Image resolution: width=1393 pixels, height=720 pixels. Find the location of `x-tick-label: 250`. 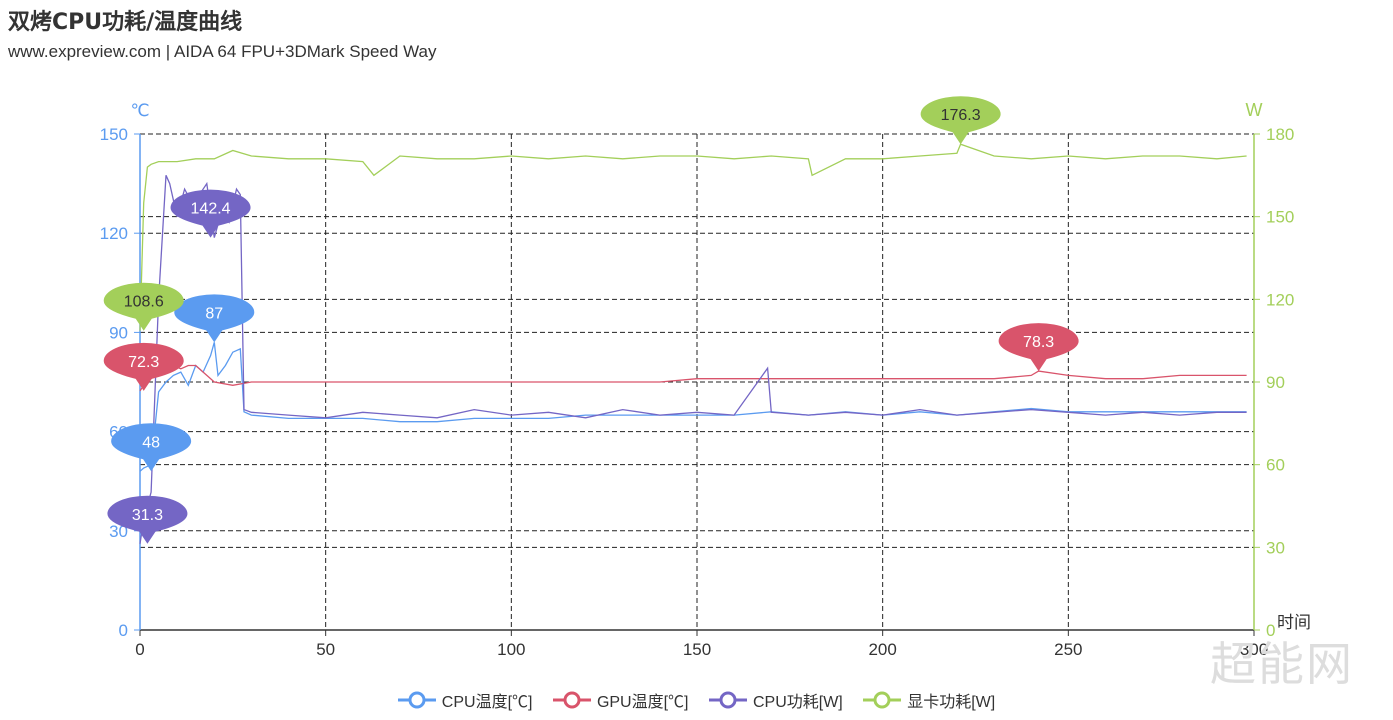

x-tick-label: 250 is located at coordinates (1068, 649).